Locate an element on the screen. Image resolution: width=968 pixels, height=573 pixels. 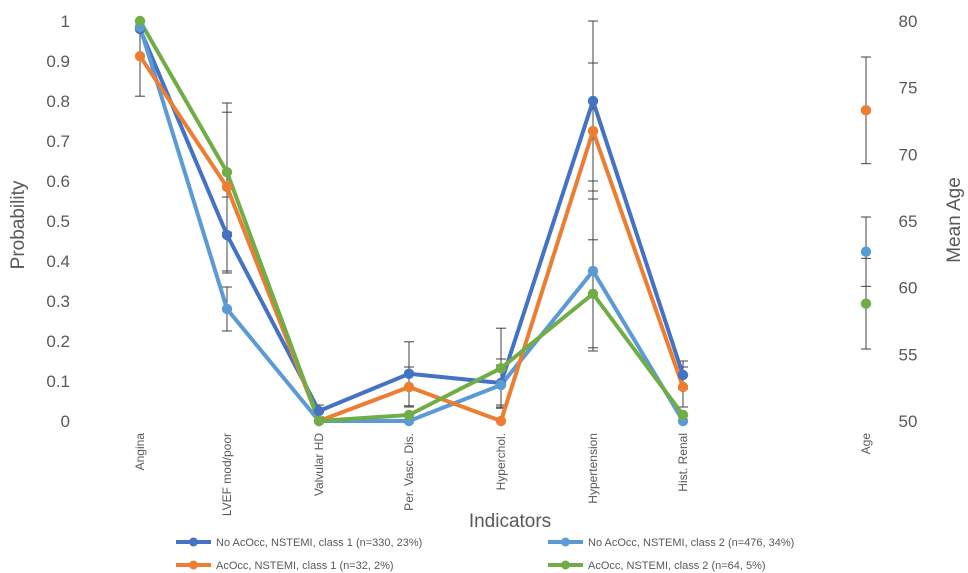
y-tick-label: 0.6 is located at coordinates (58, 181).